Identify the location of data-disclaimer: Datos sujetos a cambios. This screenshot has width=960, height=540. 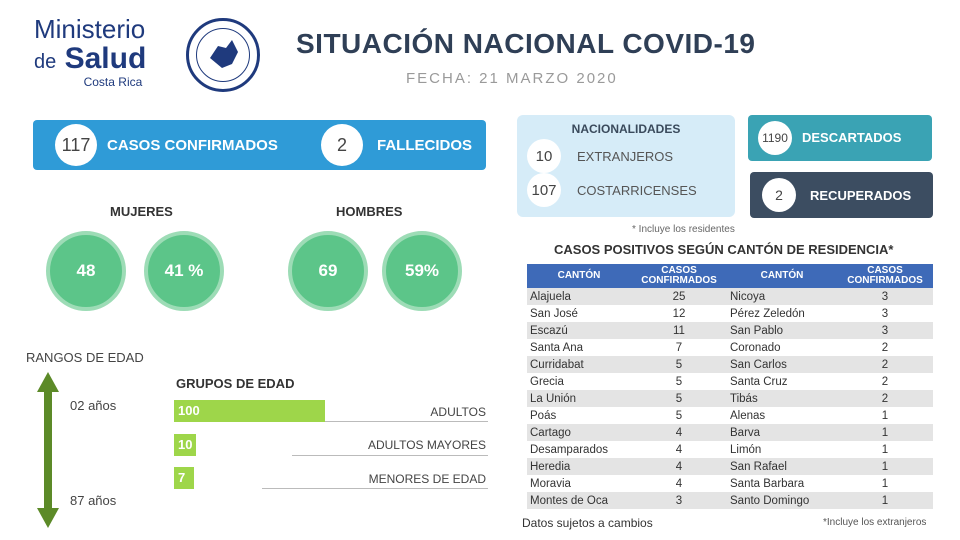
(587, 523).